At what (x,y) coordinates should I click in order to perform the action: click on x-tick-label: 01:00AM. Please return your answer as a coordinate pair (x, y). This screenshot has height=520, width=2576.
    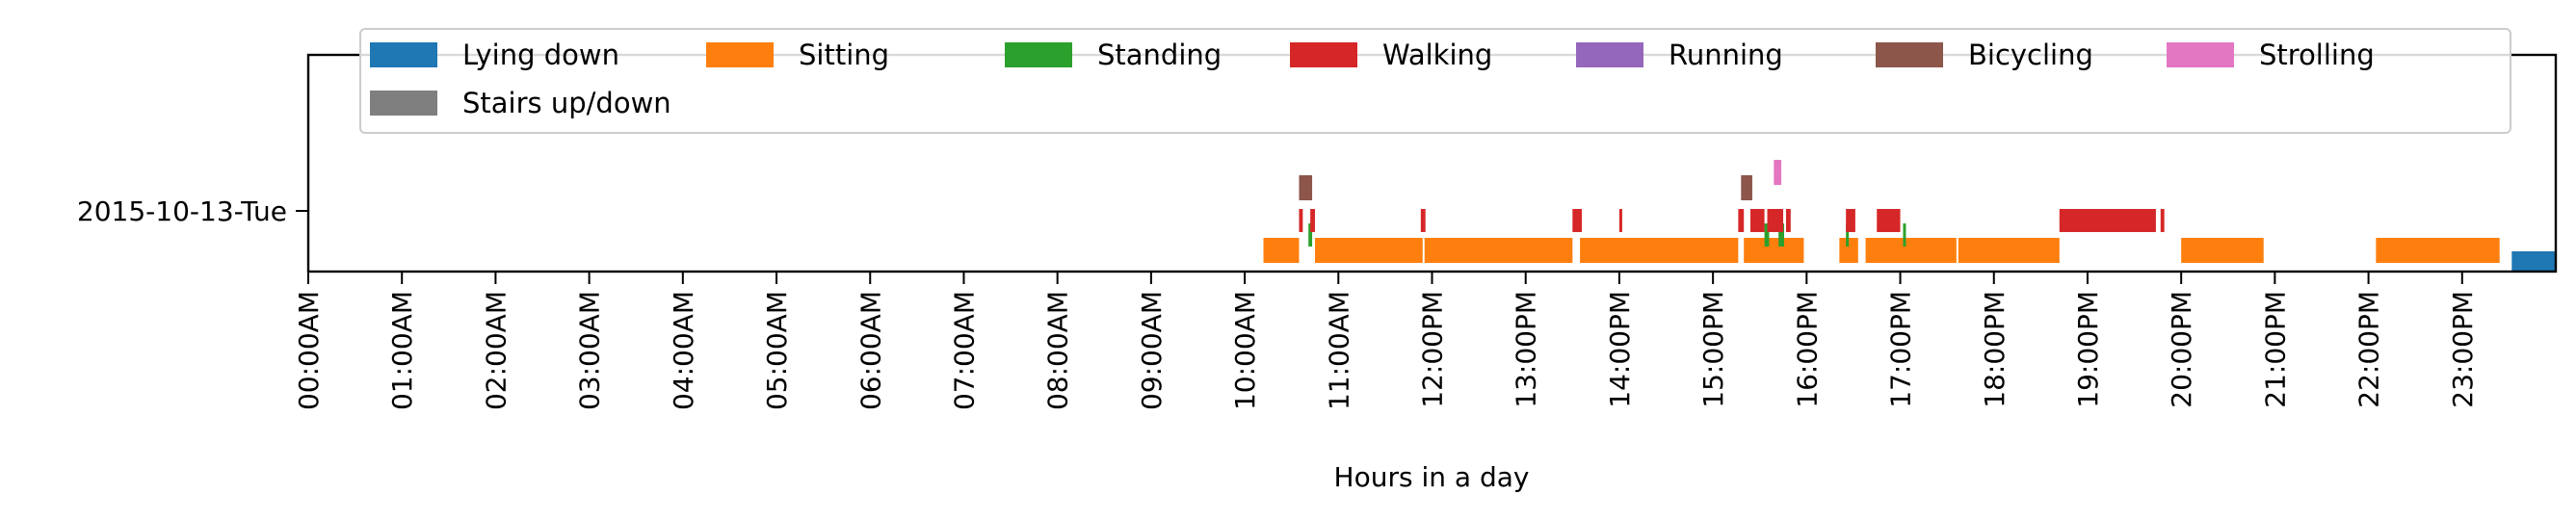
    Looking at the image, I should click on (402, 351).